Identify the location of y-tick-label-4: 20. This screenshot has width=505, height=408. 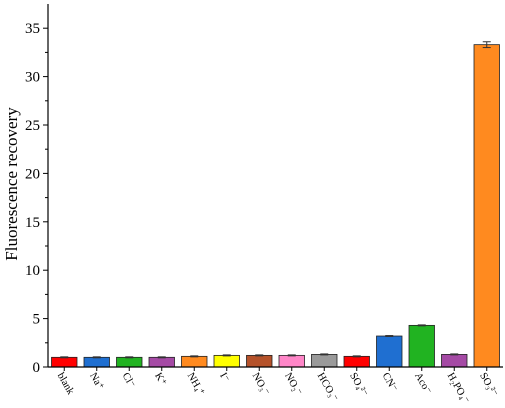
(32, 174).